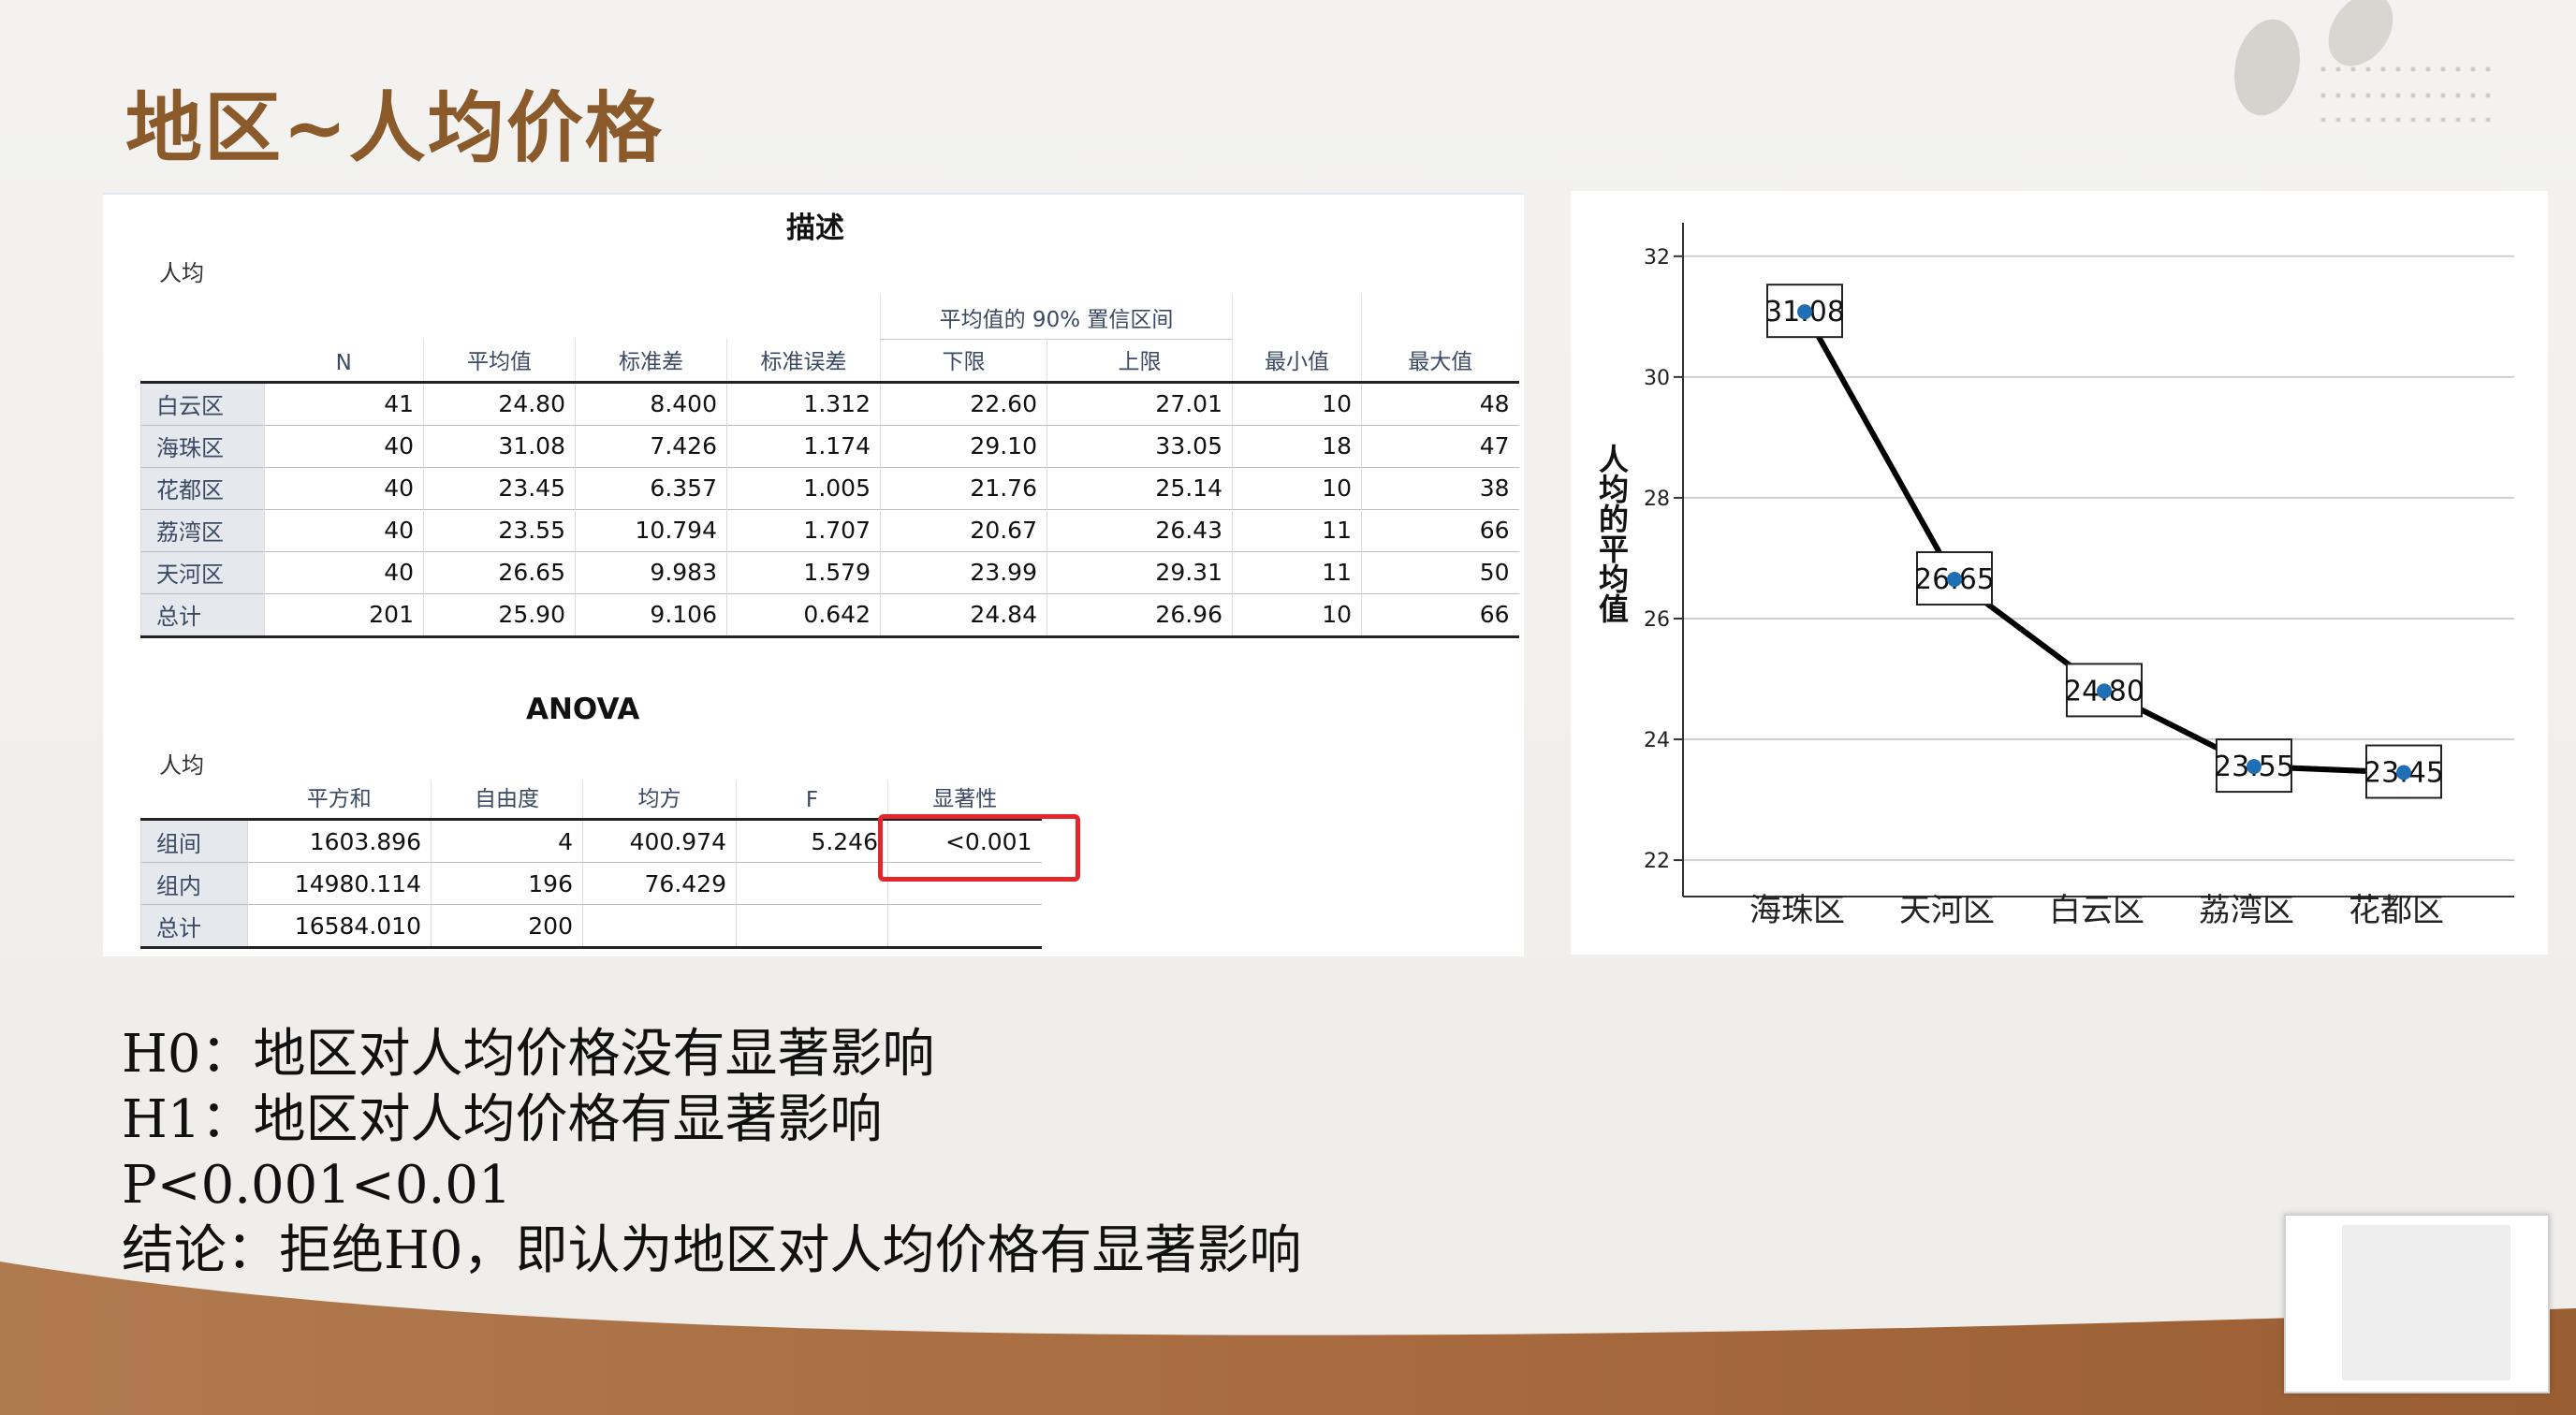  What do you see at coordinates (1297, 445) in the screenshot?
I see `table-cell: 18` at bounding box center [1297, 445].